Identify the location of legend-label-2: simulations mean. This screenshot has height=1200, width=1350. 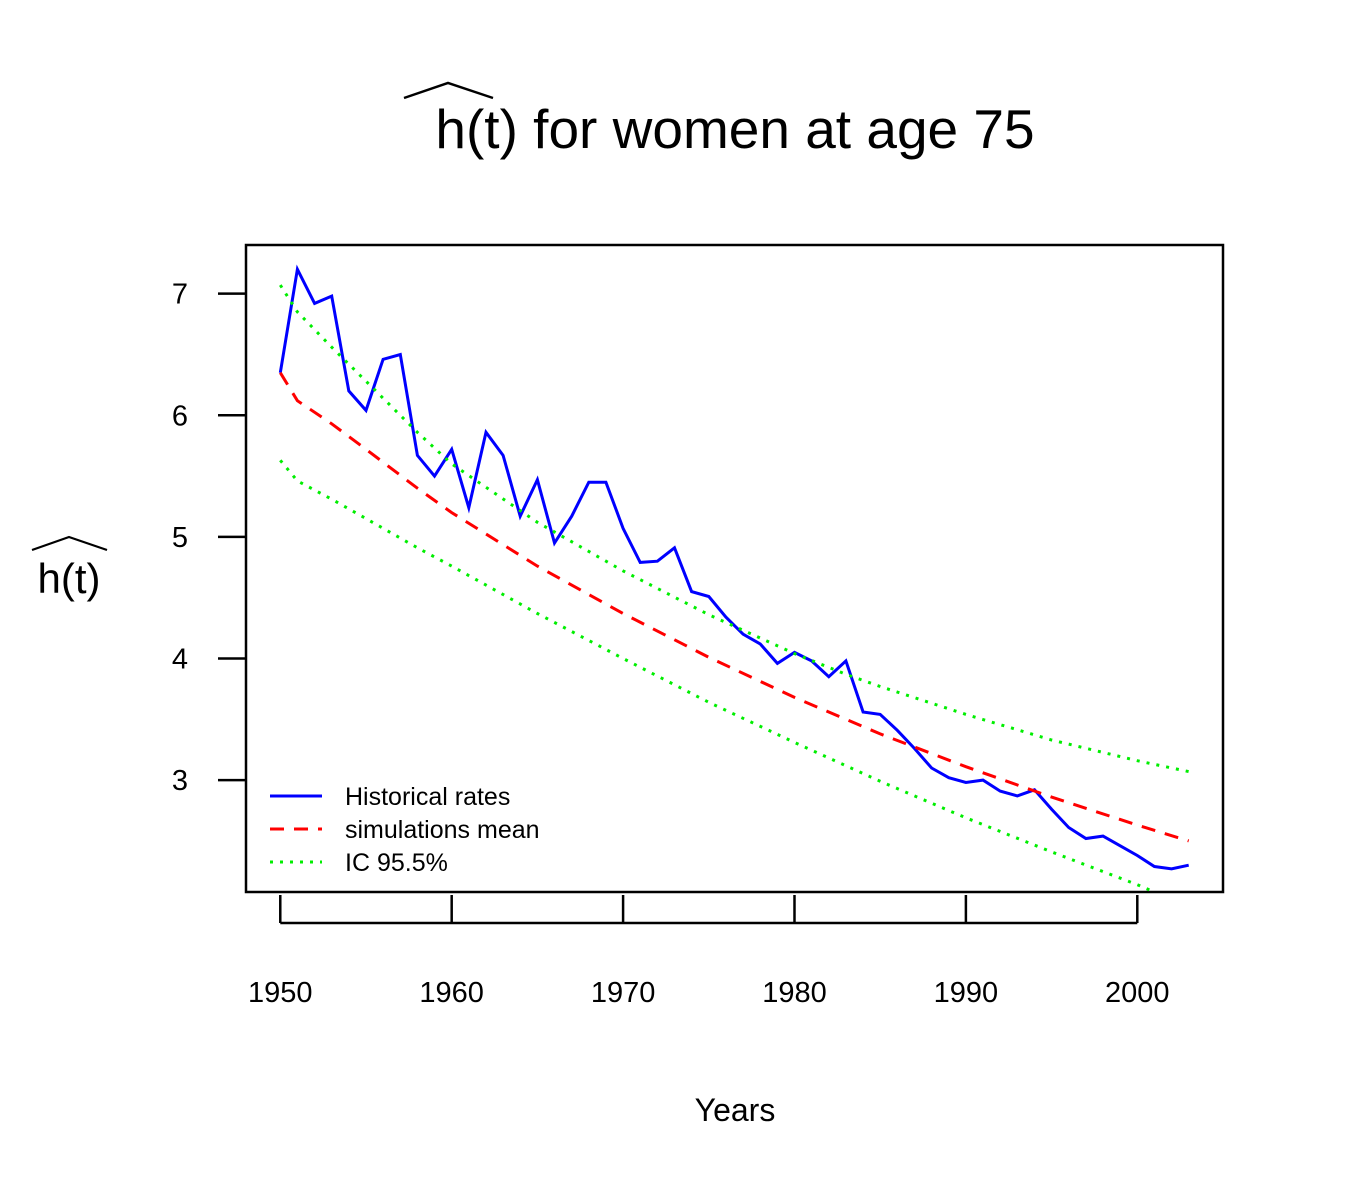
(442, 830).